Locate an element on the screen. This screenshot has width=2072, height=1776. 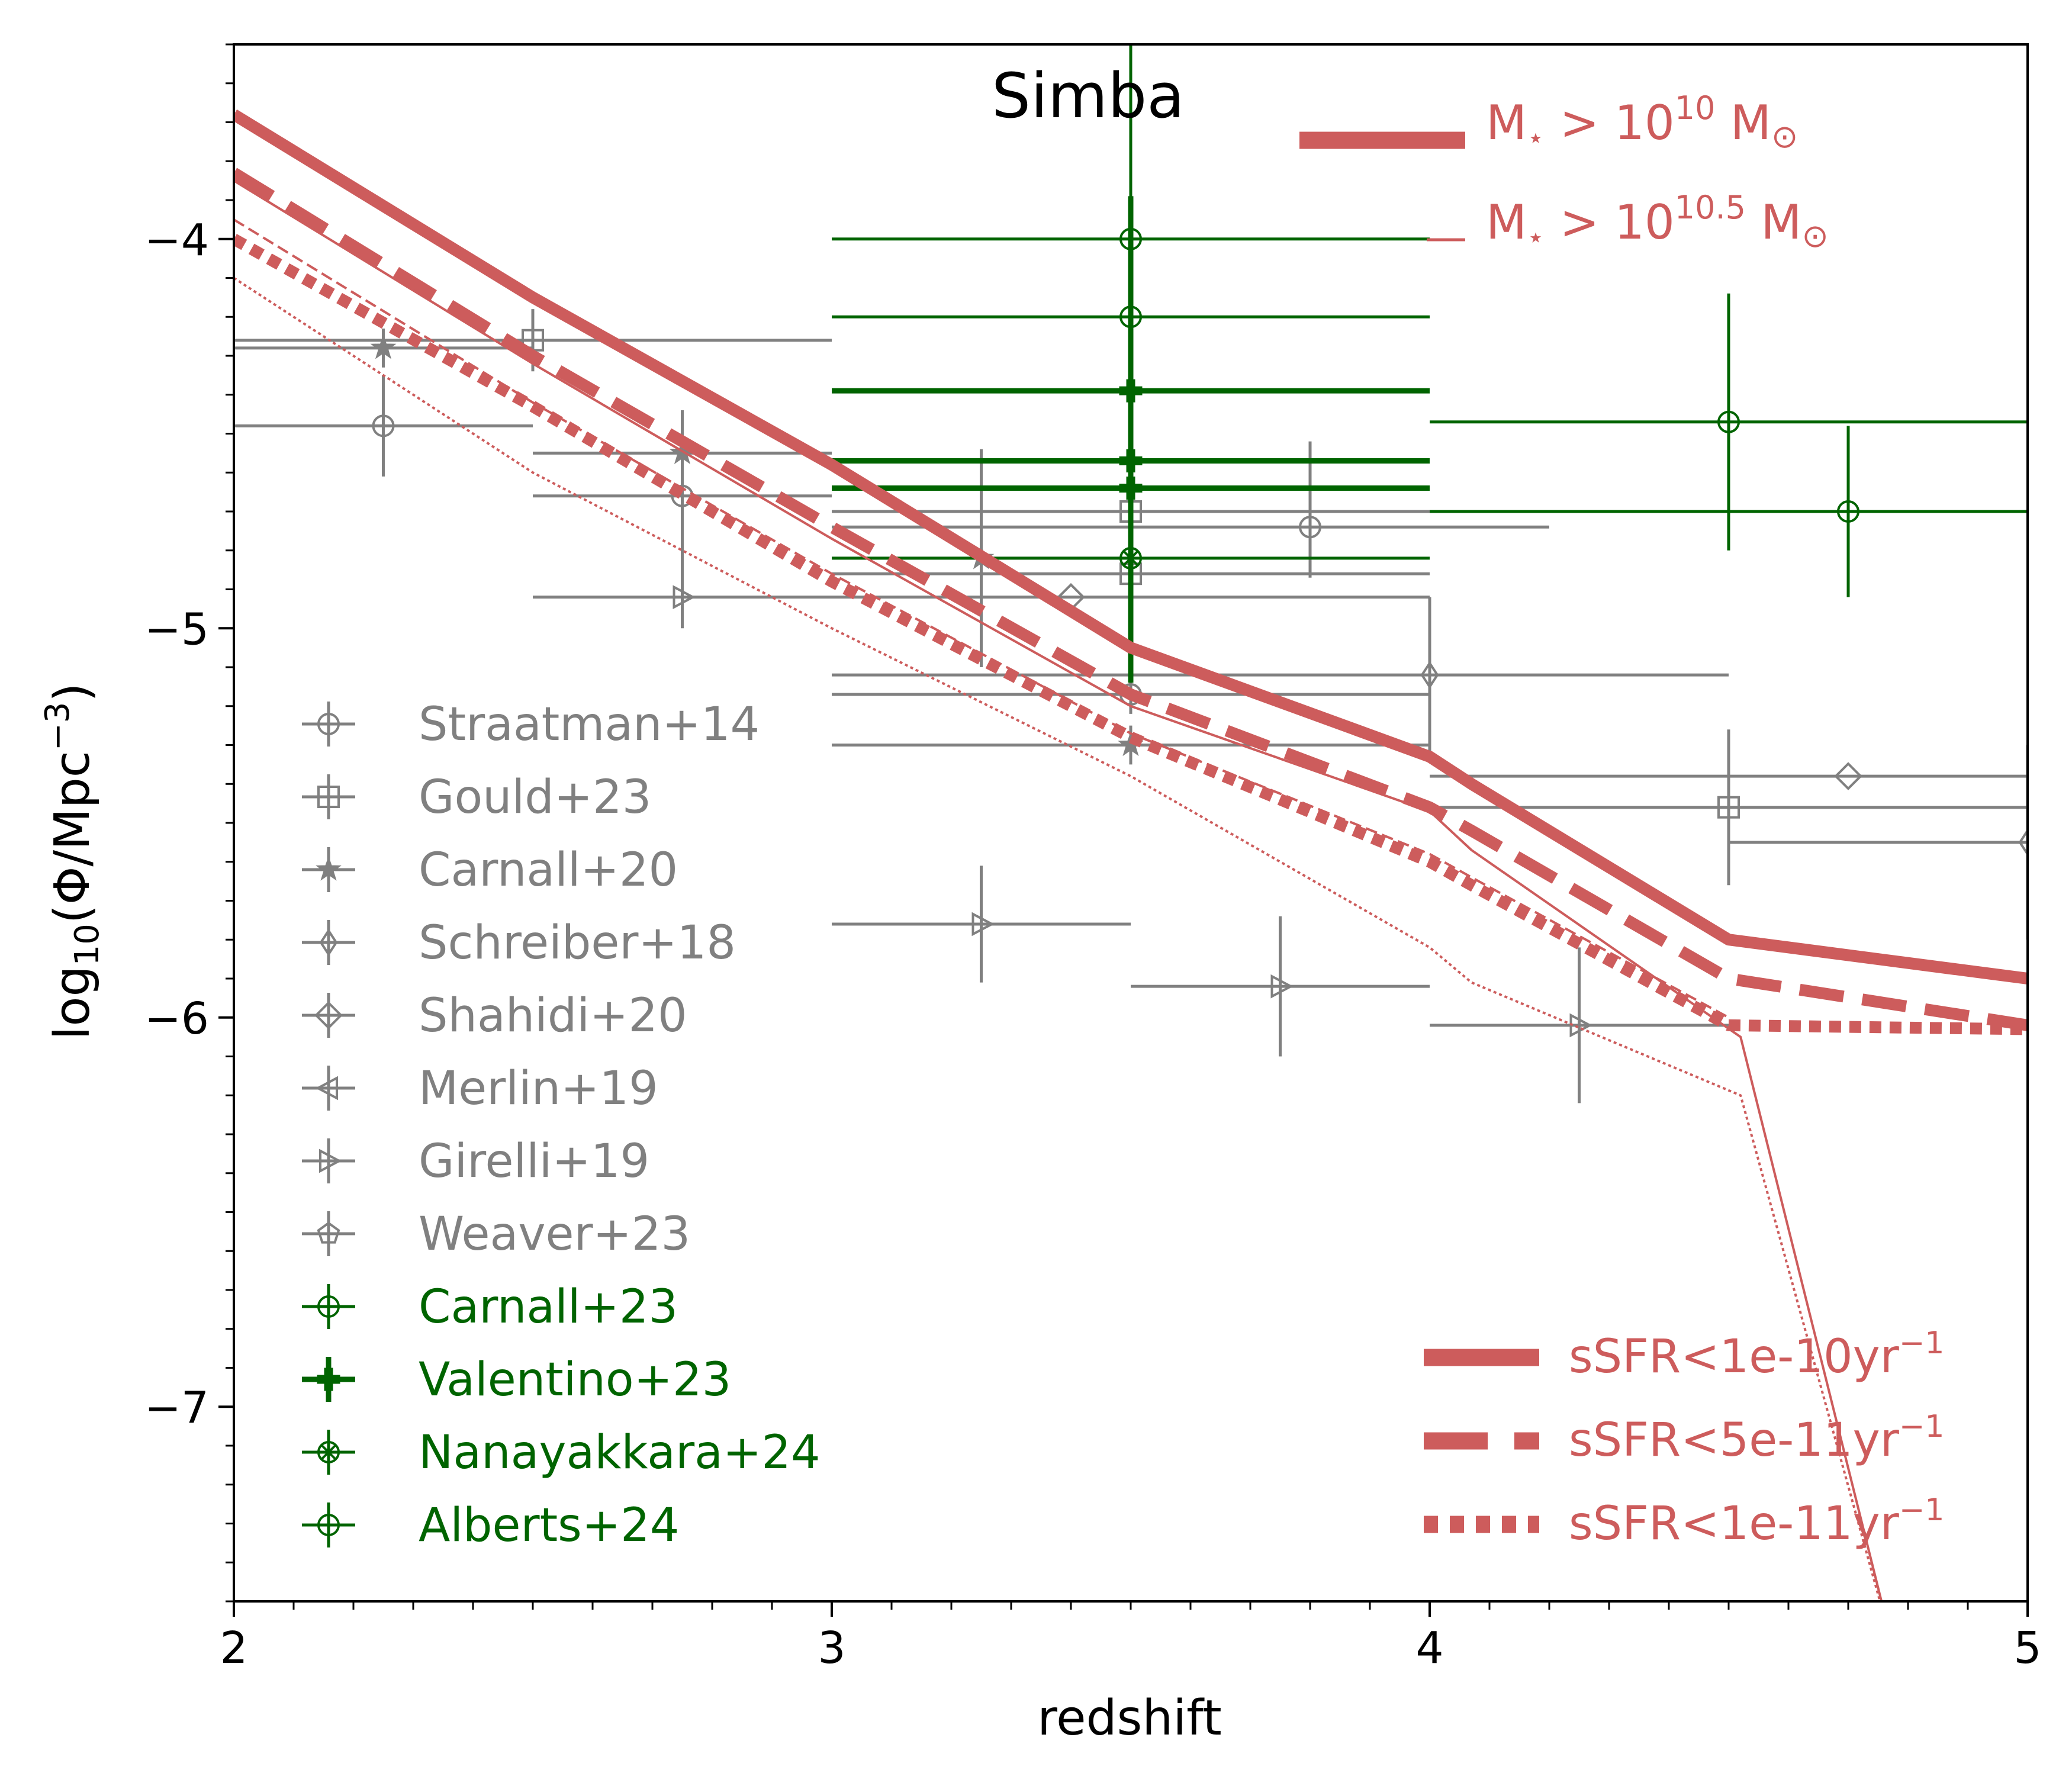
legend-marker-tri_left is located at coordinates (326, 1088).